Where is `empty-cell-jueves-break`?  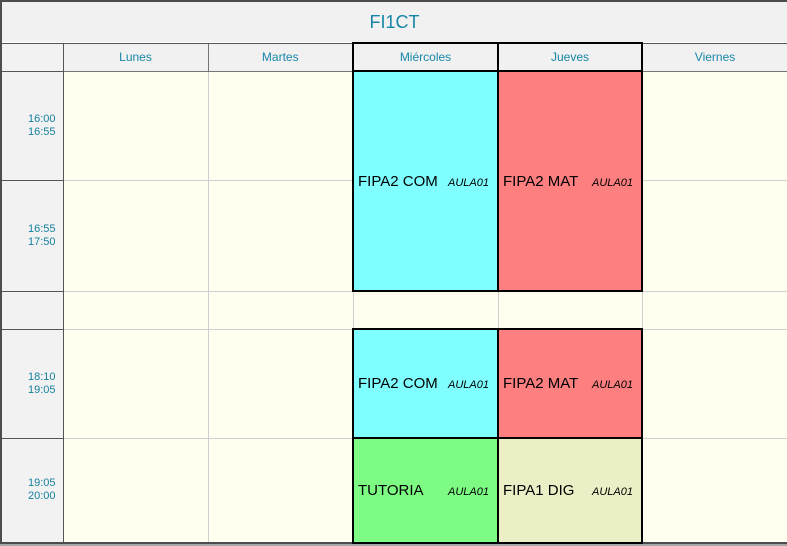
empty-cell-jueves-break is located at coordinates (570, 310).